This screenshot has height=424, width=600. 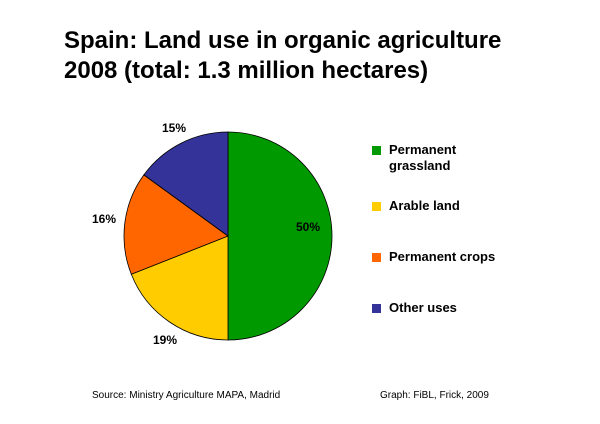 I want to click on slice-value-label: 16%, so click(x=104, y=219).